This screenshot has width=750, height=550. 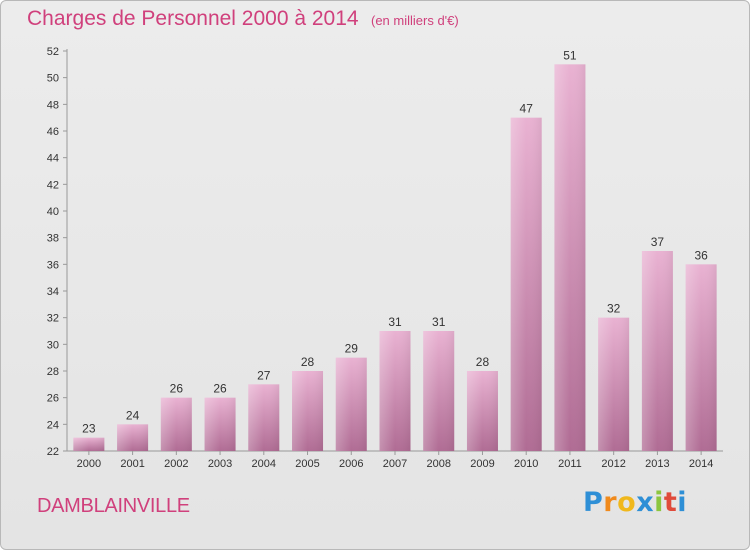 I want to click on y-tick-label: 22, so click(x=53, y=452).